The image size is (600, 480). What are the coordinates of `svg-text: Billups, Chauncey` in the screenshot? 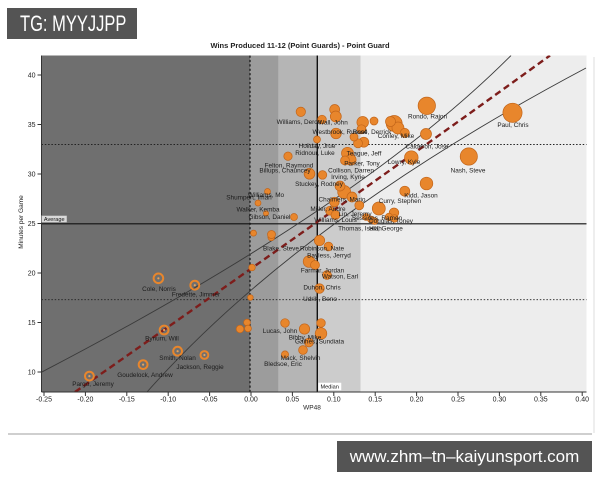 It's located at (285, 171).